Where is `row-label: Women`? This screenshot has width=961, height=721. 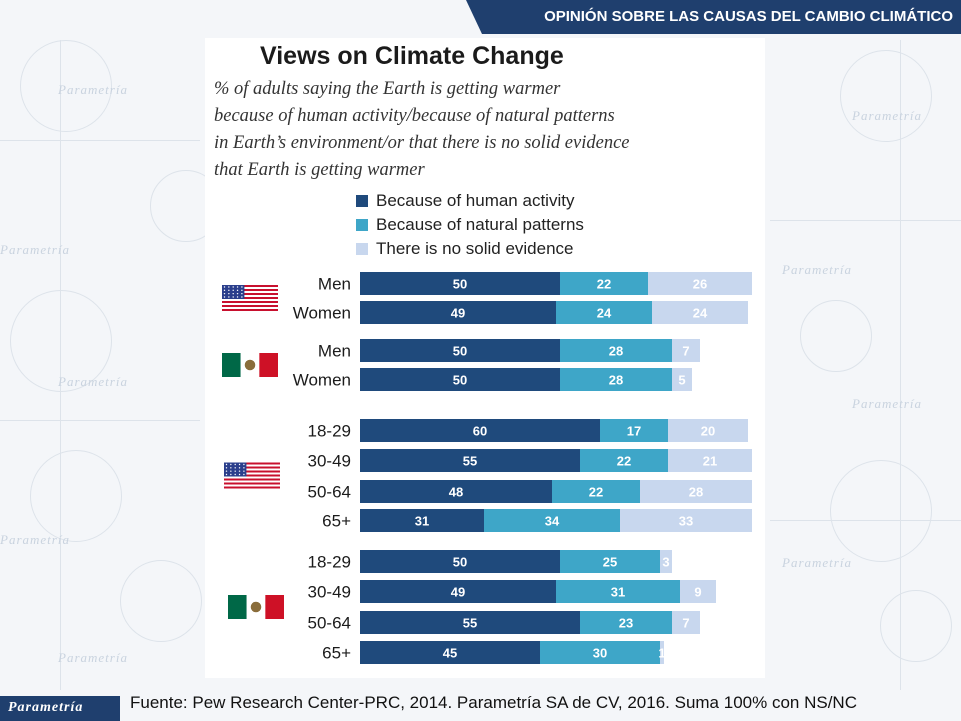 row-label: Women is located at coordinates (322, 313).